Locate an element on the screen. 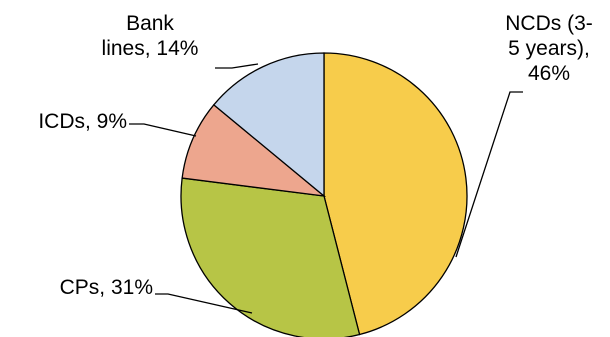 The height and width of the screenshot is (337, 610). leader-line-cps is located at coordinates (204, 303).